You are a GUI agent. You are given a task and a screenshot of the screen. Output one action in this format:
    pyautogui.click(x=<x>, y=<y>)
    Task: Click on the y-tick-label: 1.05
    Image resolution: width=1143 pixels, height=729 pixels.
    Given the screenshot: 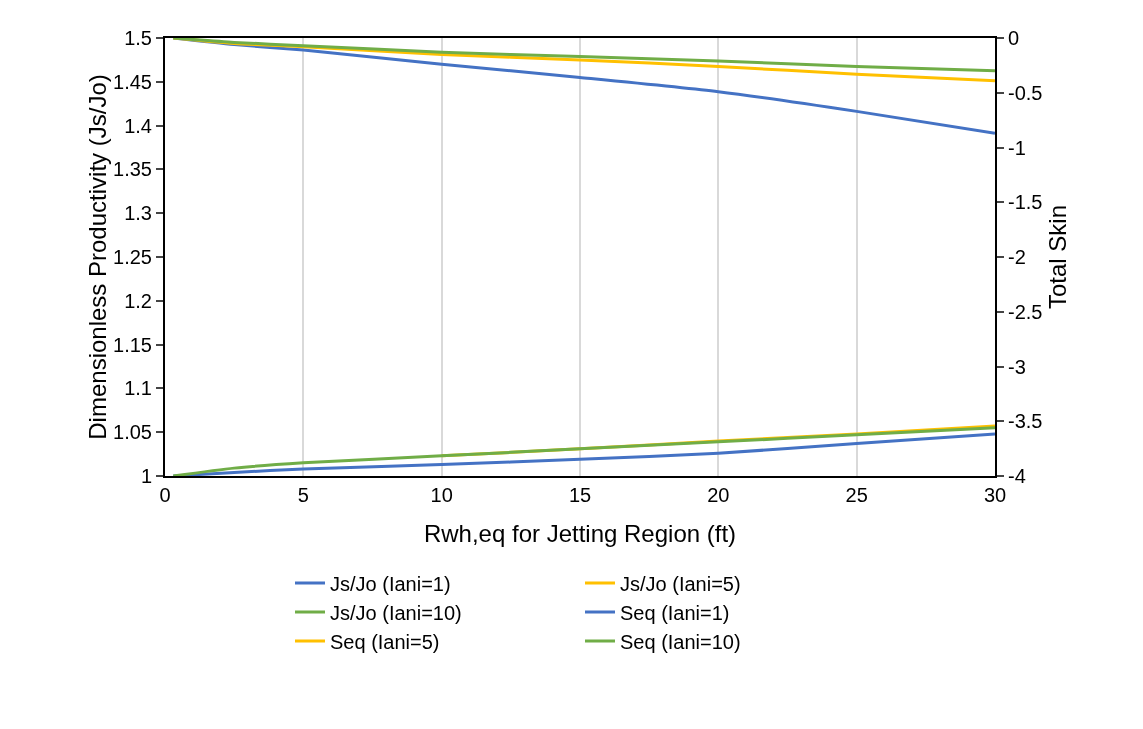 What is the action you would take?
    pyautogui.click(x=132, y=432)
    